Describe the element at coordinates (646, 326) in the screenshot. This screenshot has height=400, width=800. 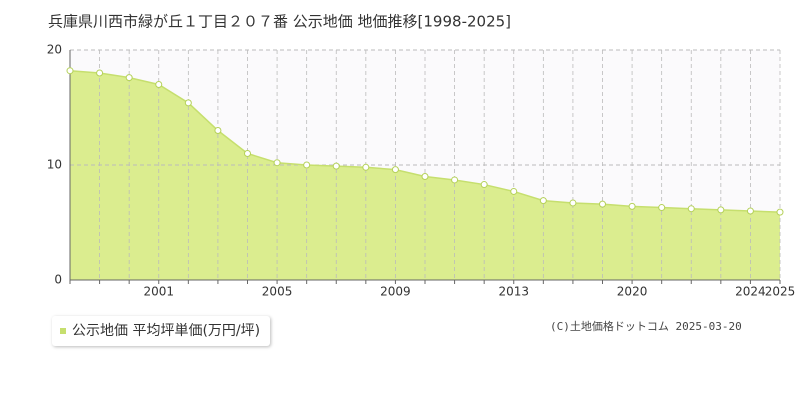
I see `credit: (C)土地価格ドットコム 2025-03-20` at that location.